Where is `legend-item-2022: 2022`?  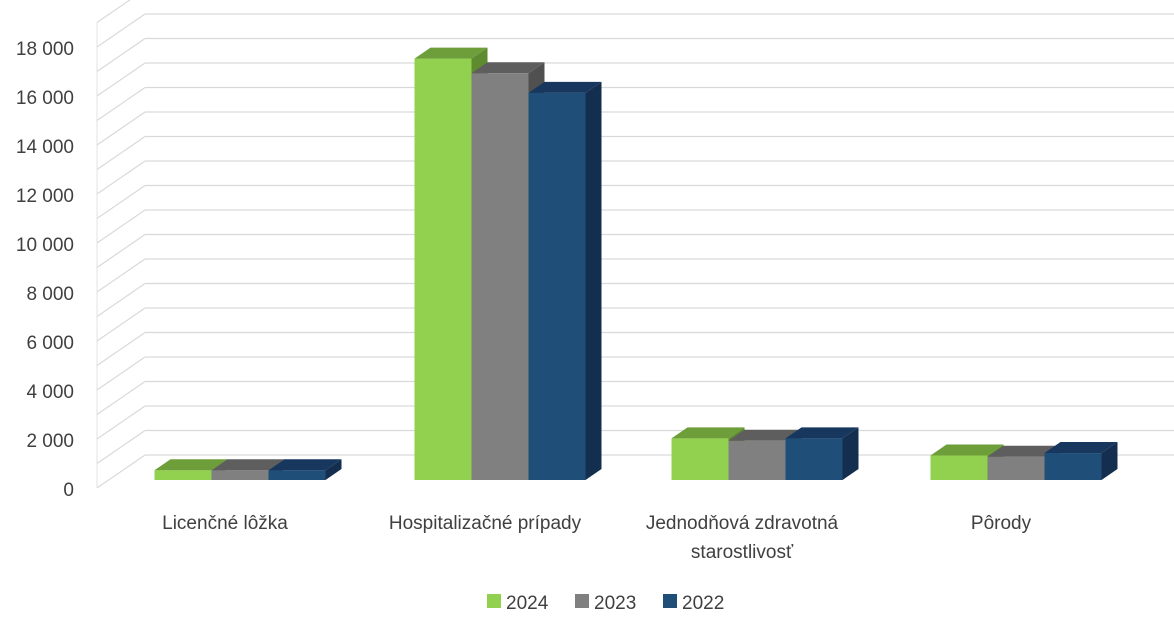
legend-item-2022: 2022 is located at coordinates (693, 603).